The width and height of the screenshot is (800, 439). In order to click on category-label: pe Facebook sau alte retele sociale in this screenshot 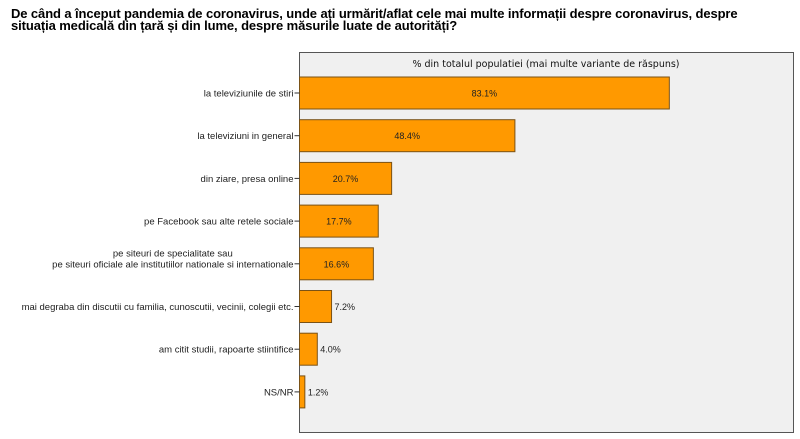, I will do `click(218, 222)`.